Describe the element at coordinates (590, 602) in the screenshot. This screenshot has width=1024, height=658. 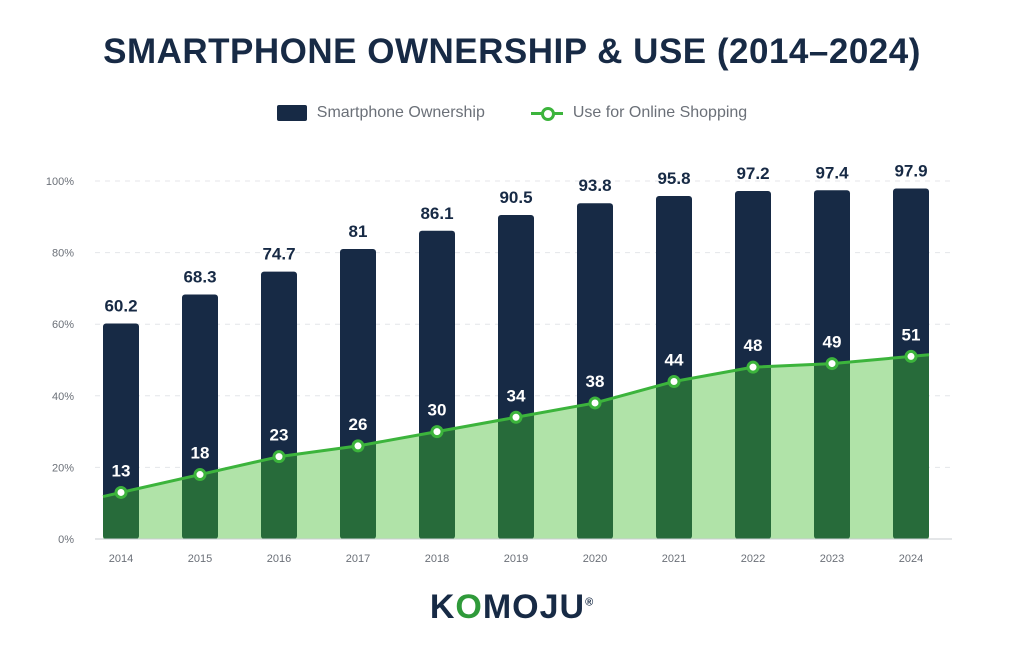
I see `logo-registered-mark: ®` at that location.